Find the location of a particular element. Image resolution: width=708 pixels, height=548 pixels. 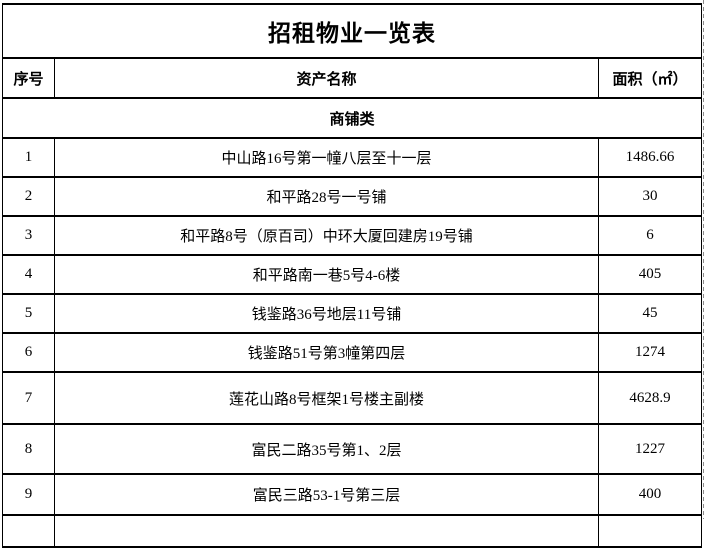

column-header-asset-name: 资产名称 is located at coordinates (326, 78).